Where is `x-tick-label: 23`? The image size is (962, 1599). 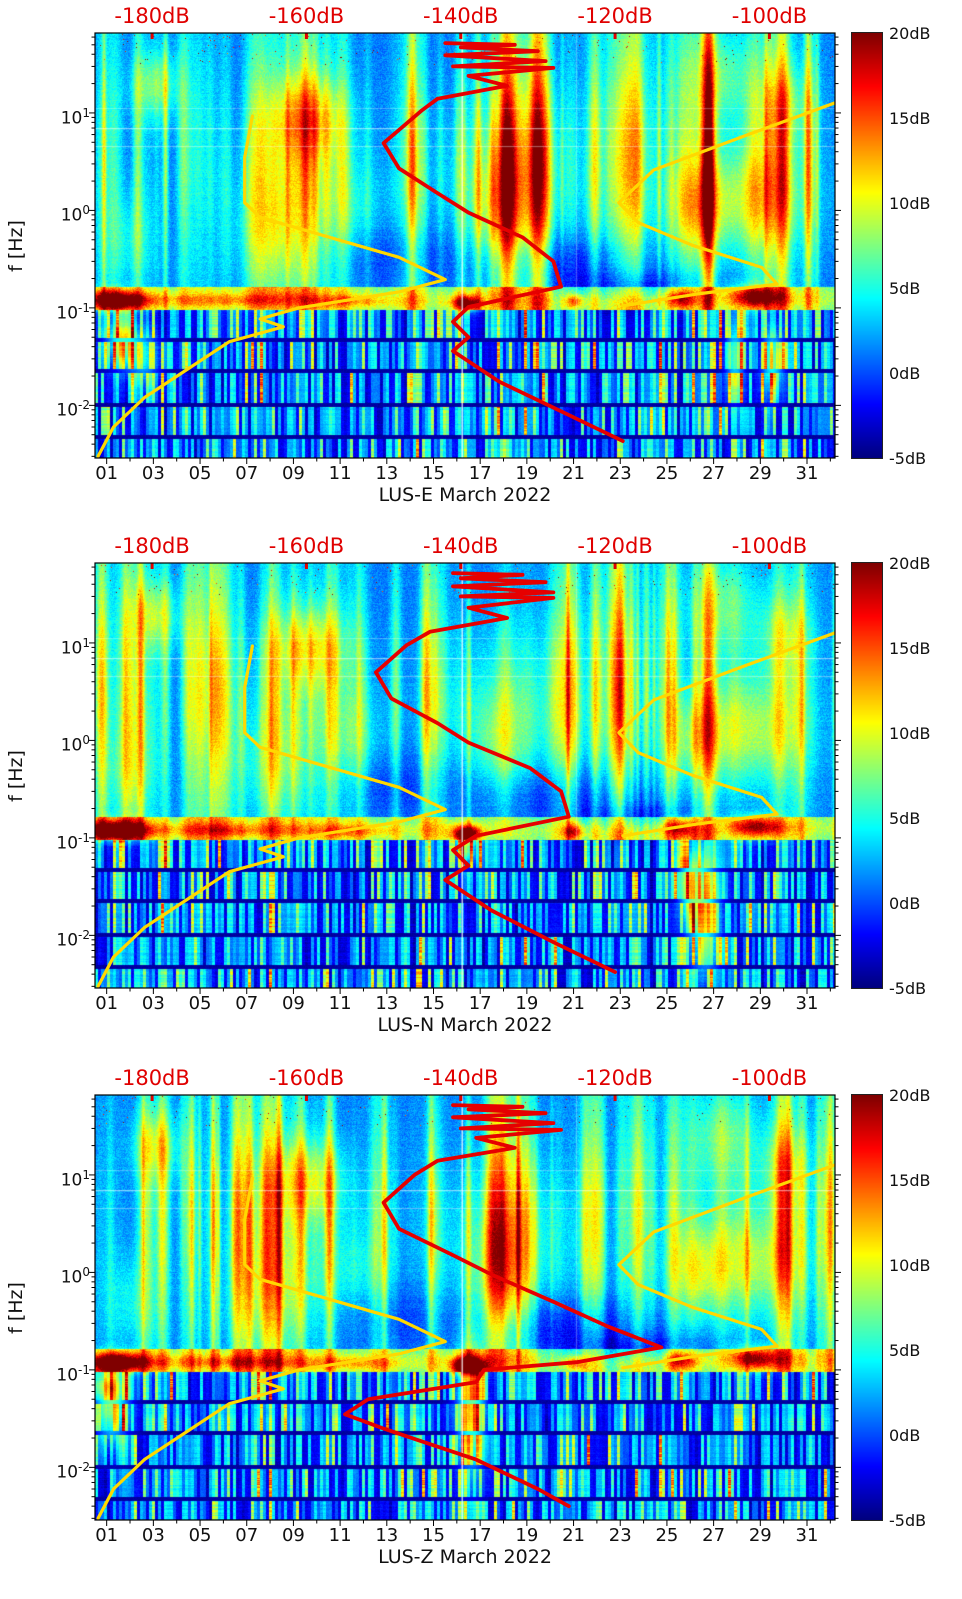 x-tick-label: 23 is located at coordinates (620, 473).